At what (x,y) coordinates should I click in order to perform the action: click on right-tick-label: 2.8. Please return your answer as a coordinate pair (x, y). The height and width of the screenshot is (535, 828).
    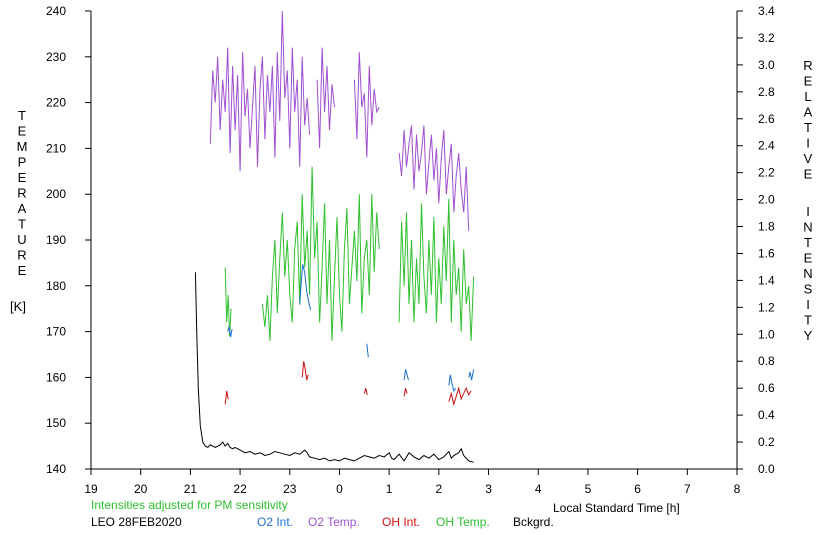
    Looking at the image, I should click on (766, 92).